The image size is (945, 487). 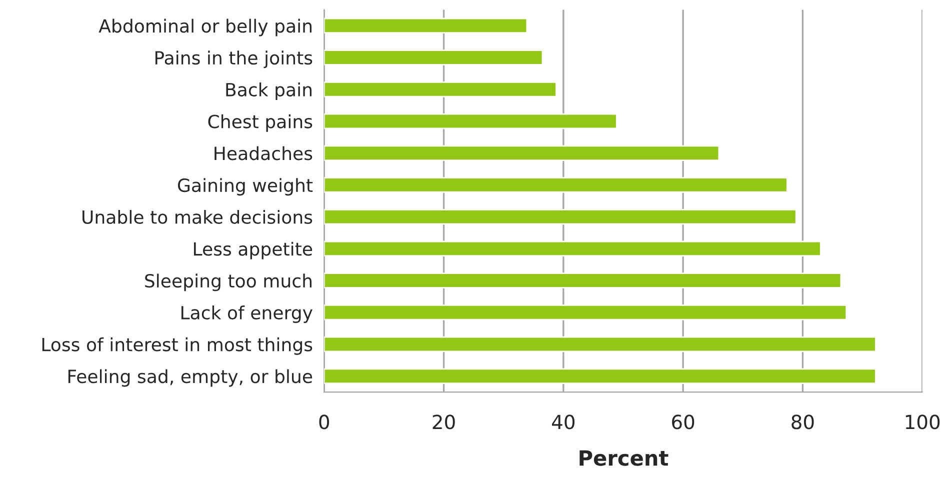 I want to click on y-tick-label: Unable to make decisions, so click(x=197, y=217).